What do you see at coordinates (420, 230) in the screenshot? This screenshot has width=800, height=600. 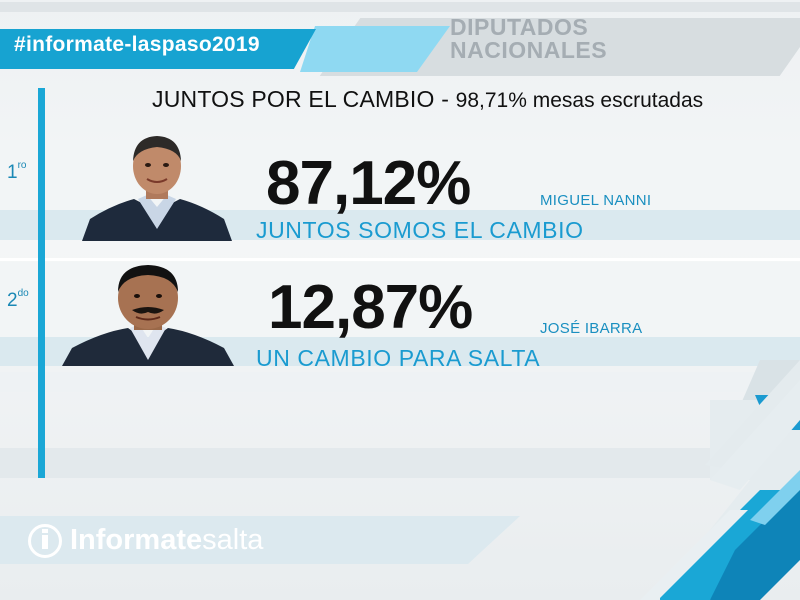 I see `party-1-name: JUNTOS SOMOS EL CAMBIO` at bounding box center [420, 230].